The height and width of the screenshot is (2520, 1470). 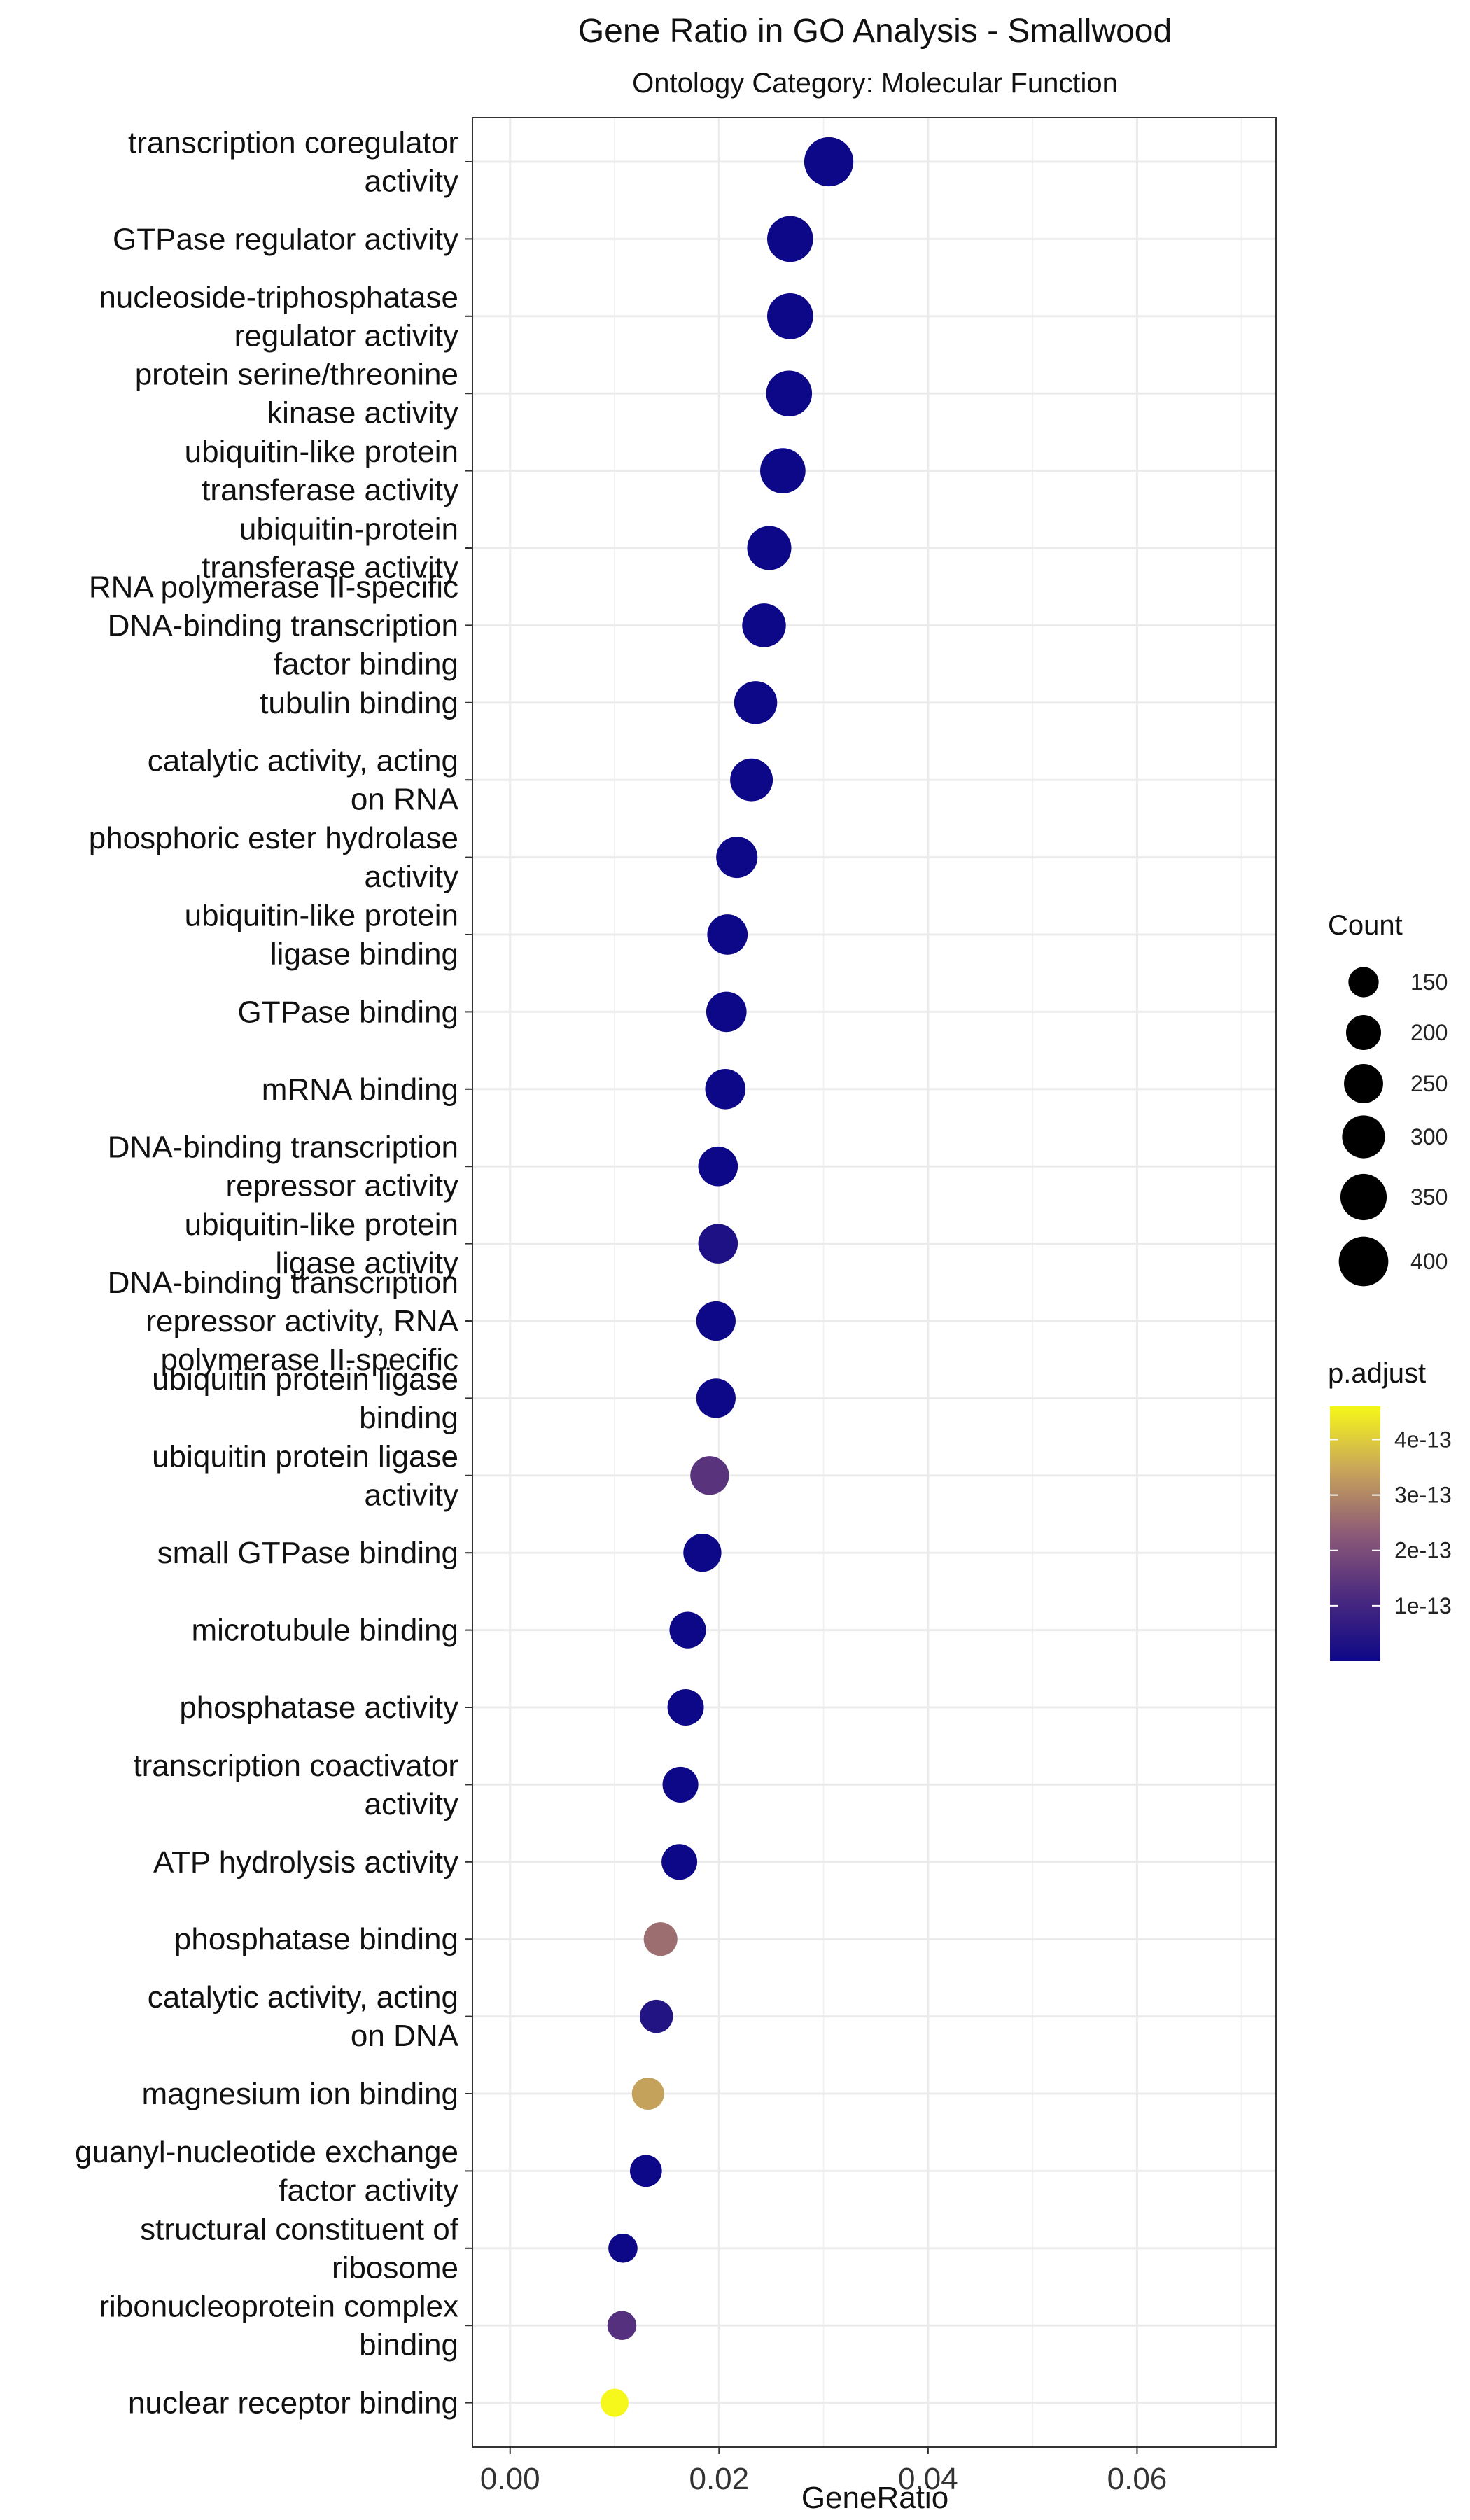 I want to click on color-legend-label: 4e-13, so click(x=1423, y=1439).